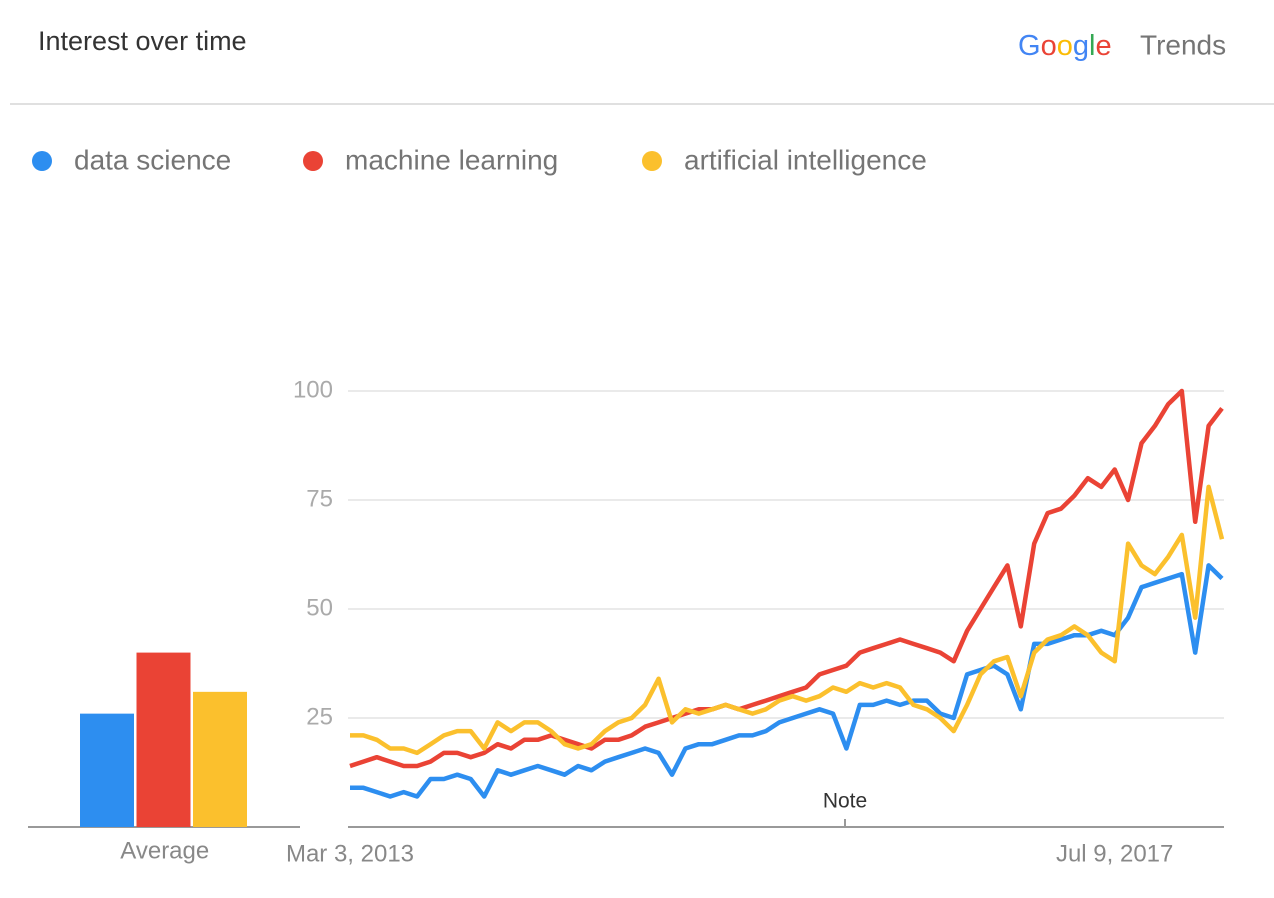  Describe the element at coordinates (164, 850) in the screenshot. I see `avg-label: Average` at that location.